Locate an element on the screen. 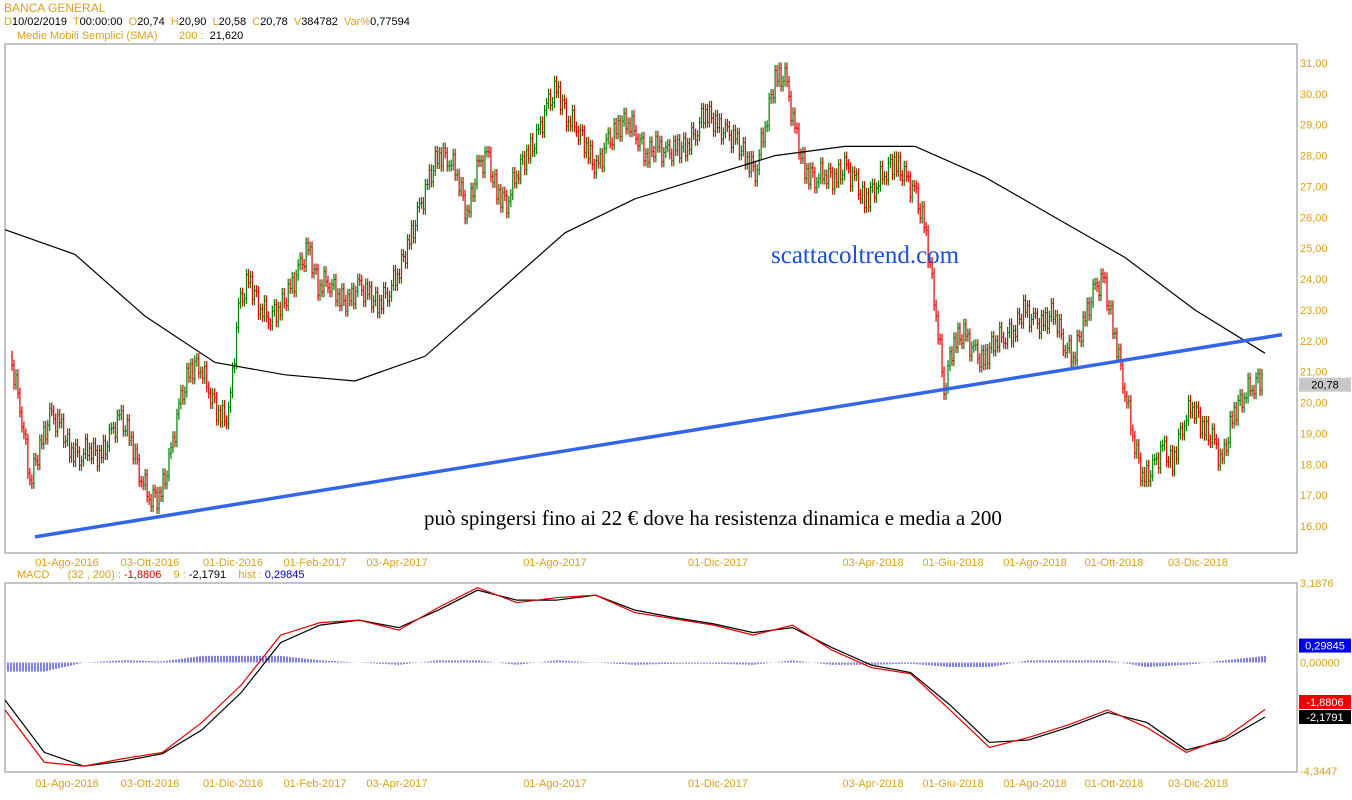 This screenshot has height=800, width=1352. price-y-tick: 17,00 is located at coordinates (1314, 496).